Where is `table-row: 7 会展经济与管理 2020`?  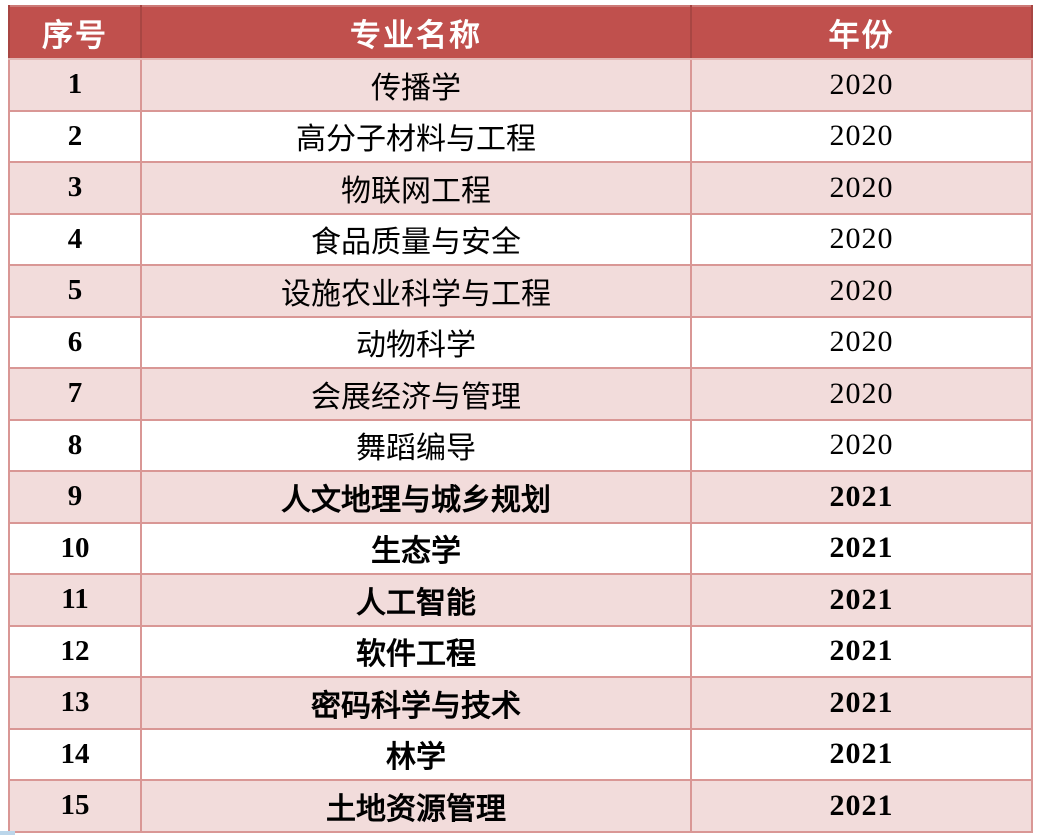
table-row: 7 会展经济与管理 2020 is located at coordinates (520, 394).